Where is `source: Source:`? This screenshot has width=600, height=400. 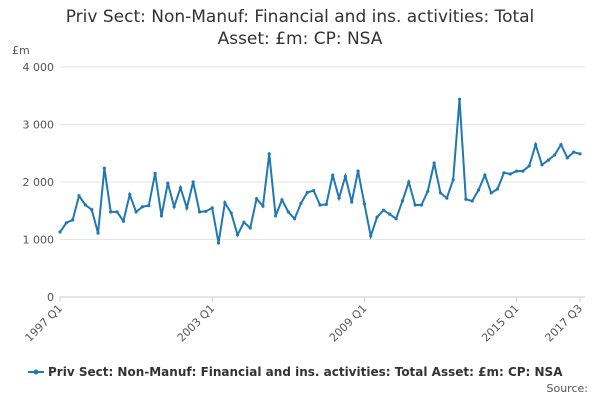
source: Source: is located at coordinates (568, 388).